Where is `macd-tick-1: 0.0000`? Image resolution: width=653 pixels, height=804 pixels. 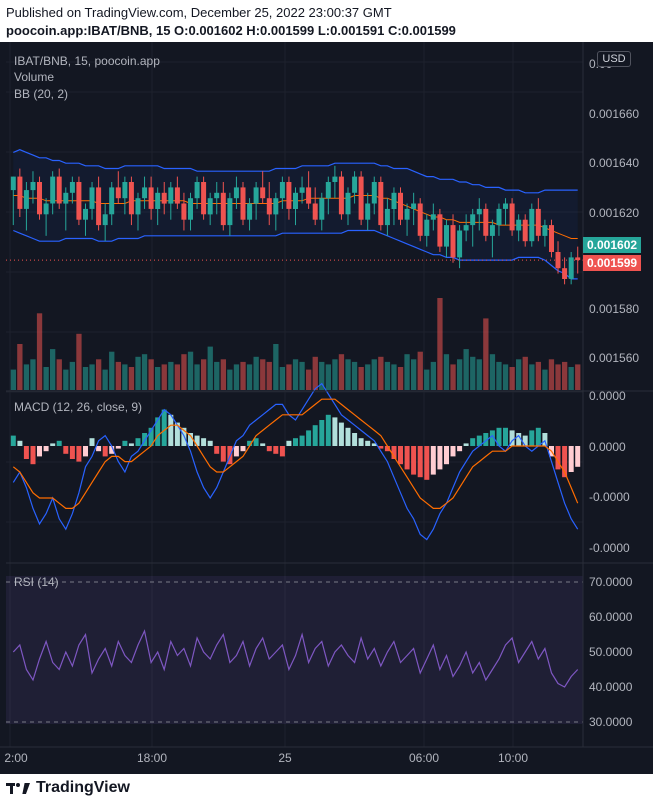
macd-tick-1: 0.0000 is located at coordinates (607, 447).